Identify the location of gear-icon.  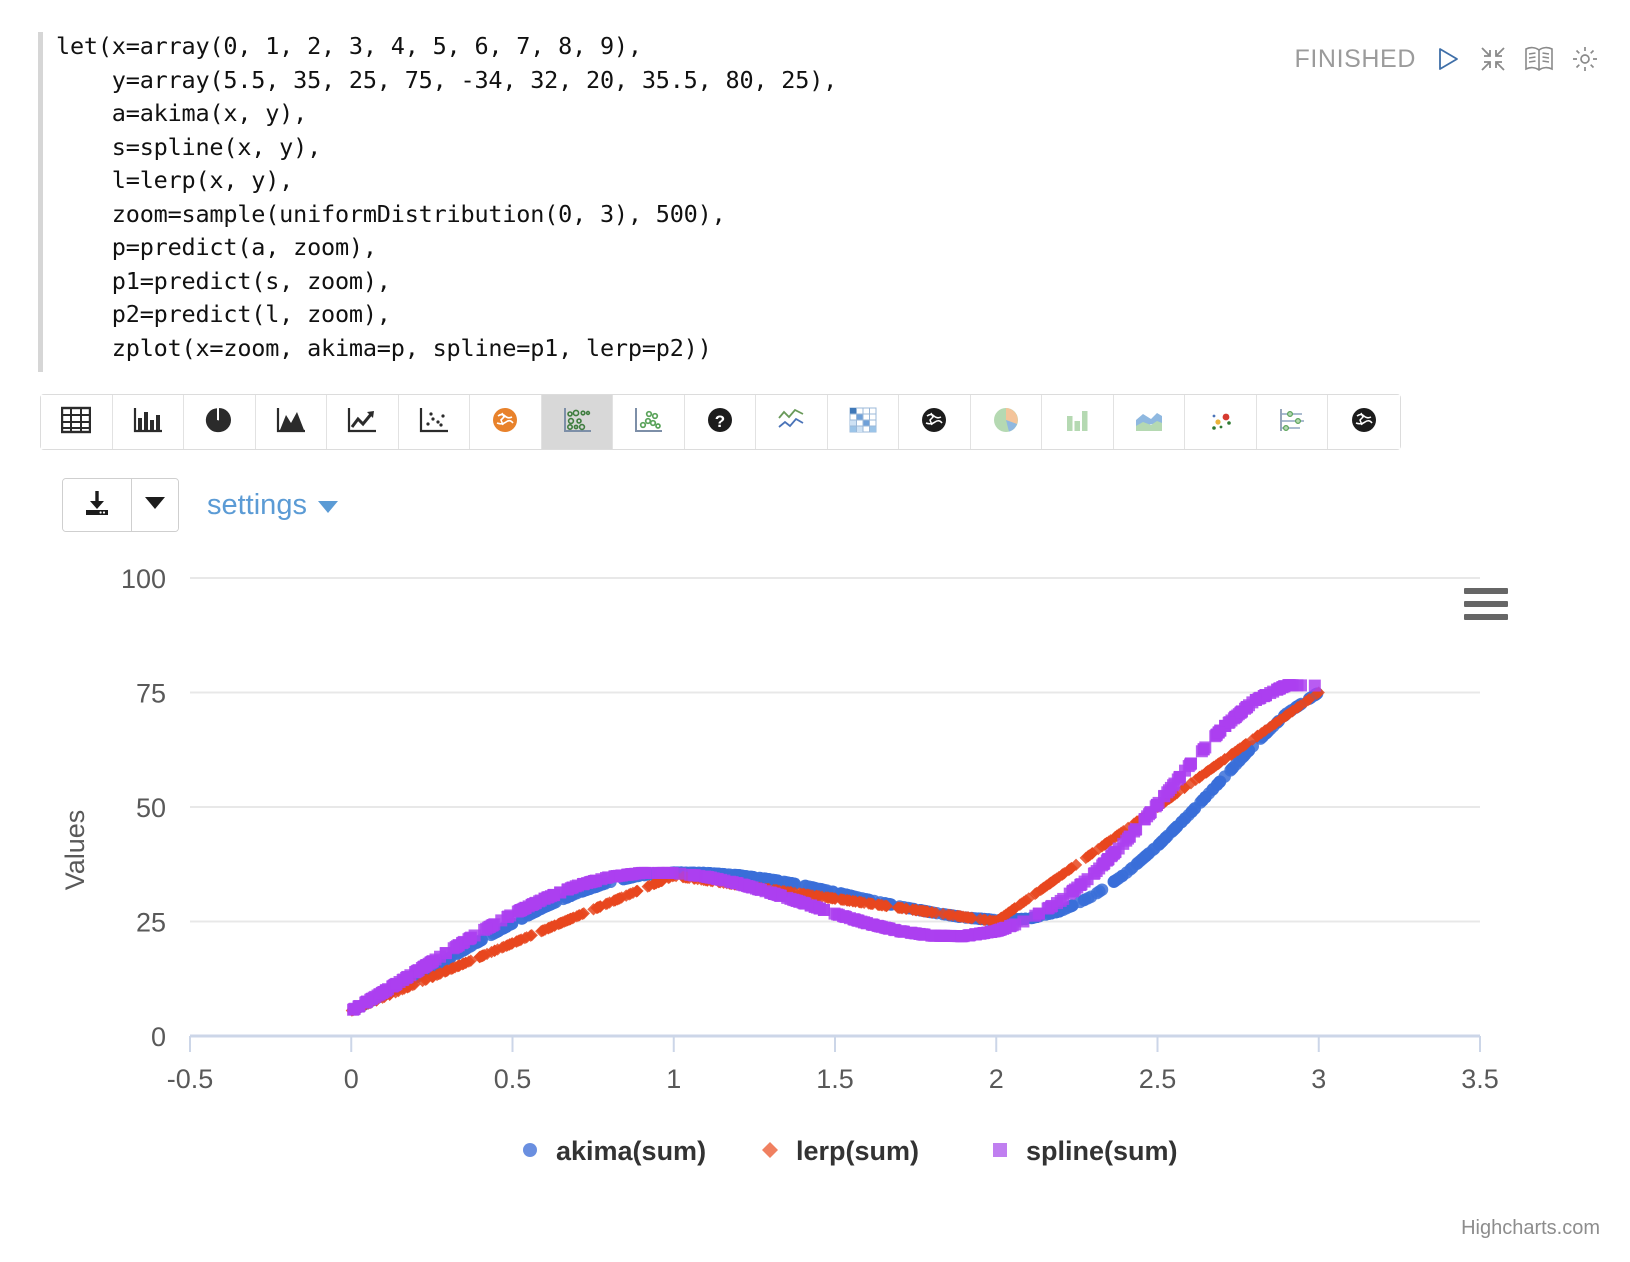
(1585, 59).